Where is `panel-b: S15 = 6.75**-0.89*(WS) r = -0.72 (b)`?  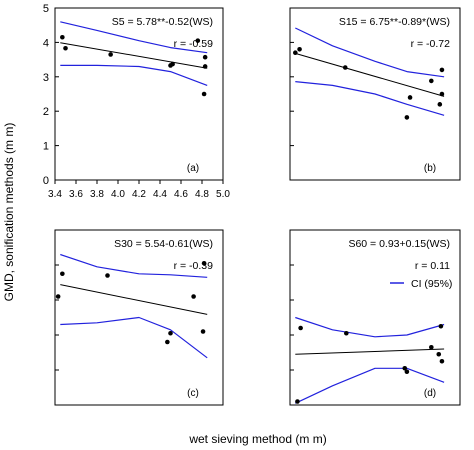
panel-b: S15 = 6.75**-0.89*(WS) r = -0.72 (b) is located at coordinates (375, 94).